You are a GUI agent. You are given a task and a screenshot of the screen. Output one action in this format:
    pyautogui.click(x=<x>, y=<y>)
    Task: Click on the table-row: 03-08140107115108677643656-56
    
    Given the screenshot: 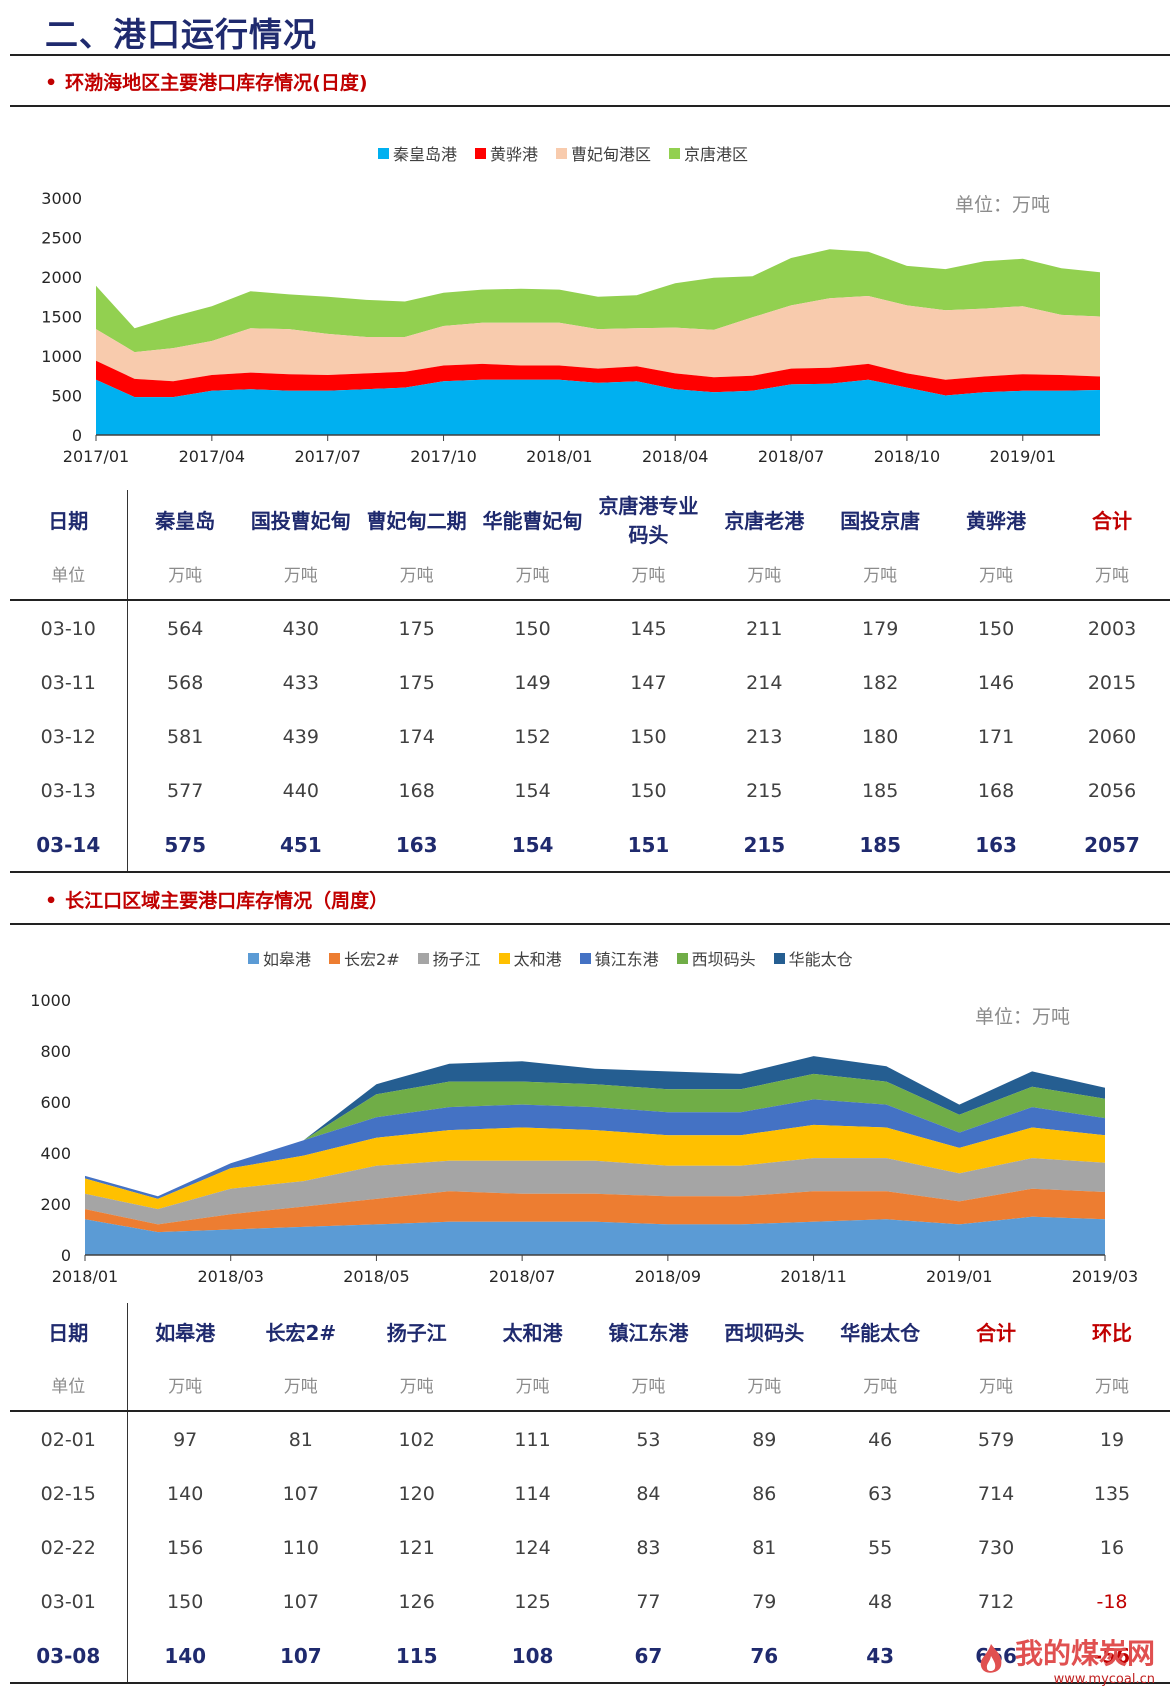 What is the action you would take?
    pyautogui.click(x=590, y=1656)
    